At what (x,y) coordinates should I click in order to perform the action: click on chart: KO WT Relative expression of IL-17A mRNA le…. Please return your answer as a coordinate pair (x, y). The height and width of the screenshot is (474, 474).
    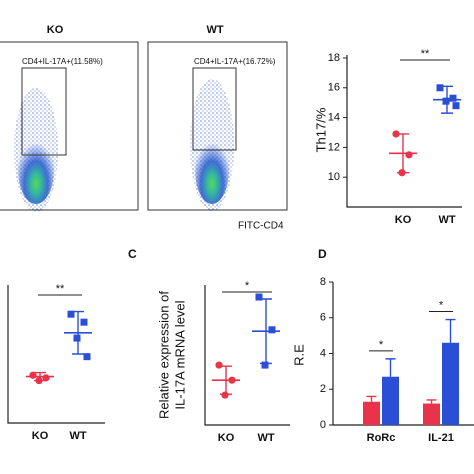
    Looking at the image, I should click on (209, 345).